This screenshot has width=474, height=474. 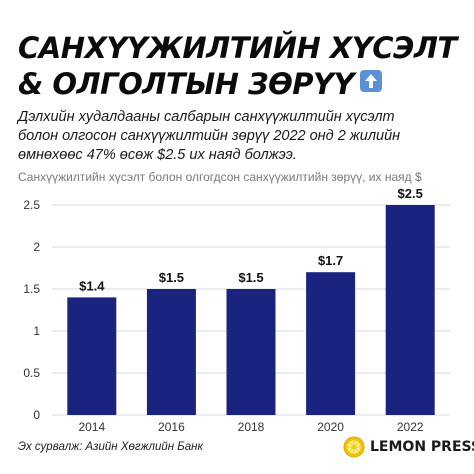 What do you see at coordinates (31, 205) in the screenshot?
I see `y-tick-label: 2.5` at bounding box center [31, 205].